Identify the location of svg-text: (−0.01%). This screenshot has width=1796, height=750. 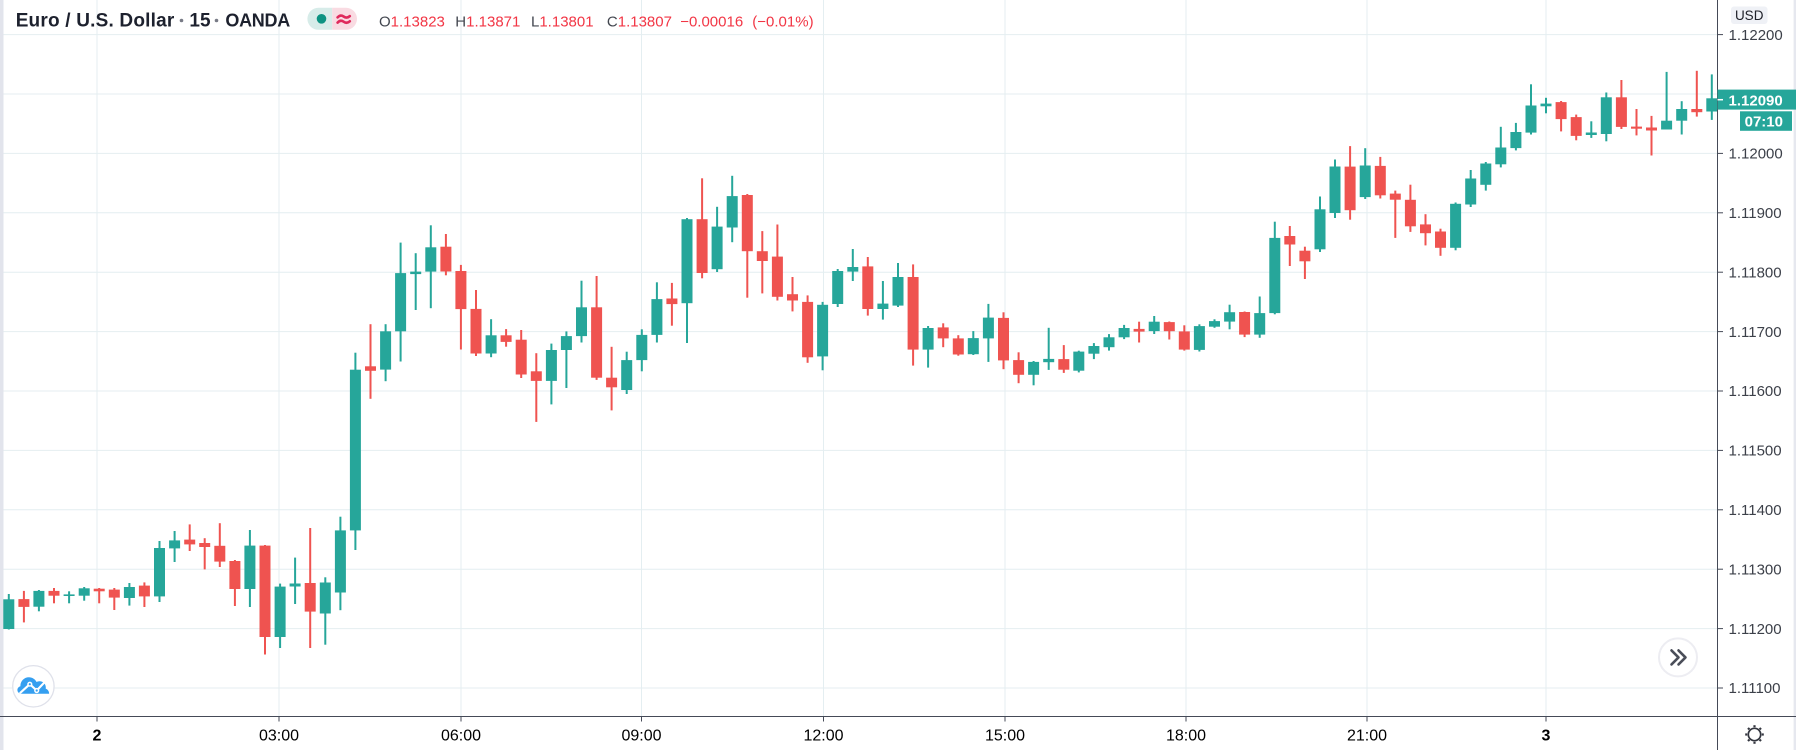
(782, 22).